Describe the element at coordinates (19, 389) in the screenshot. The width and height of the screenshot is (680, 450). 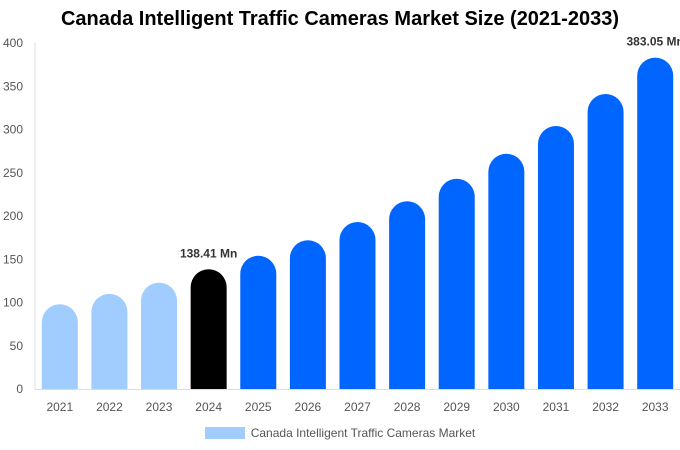
I see `y-tick-label: 0` at that location.